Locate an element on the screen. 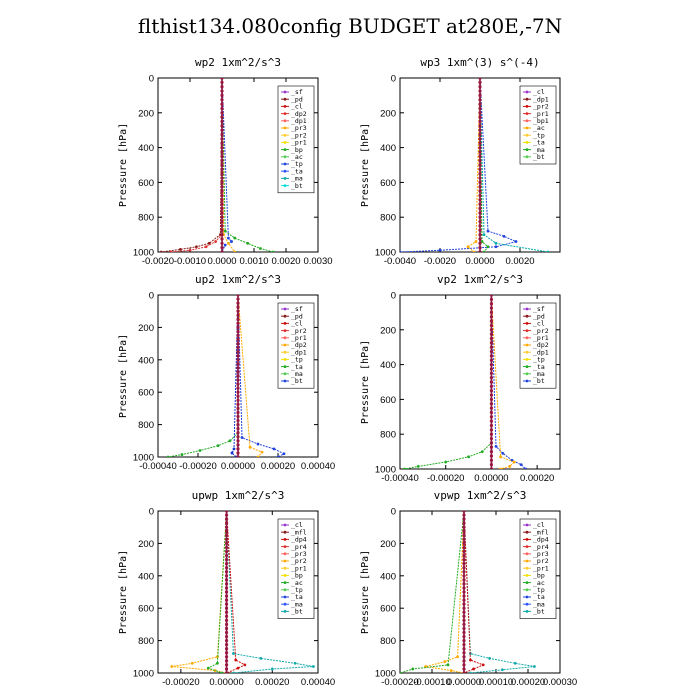 The width and height of the screenshot is (700, 700). x-tick-label: 0.00010 is located at coordinates (496, 682).